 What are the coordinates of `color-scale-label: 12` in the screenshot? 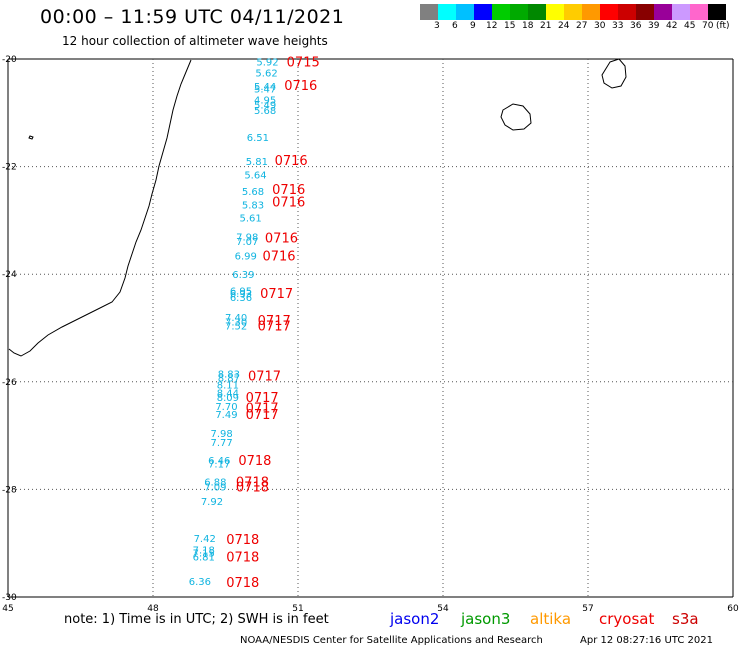 It's located at (492, 26).